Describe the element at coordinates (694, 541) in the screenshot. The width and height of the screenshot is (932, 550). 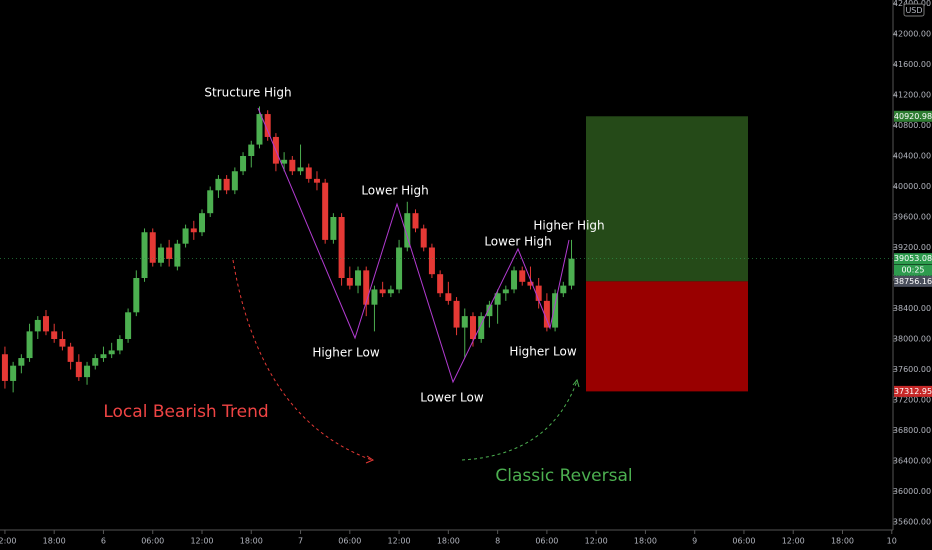
I see `x-tick-label: 9` at that location.